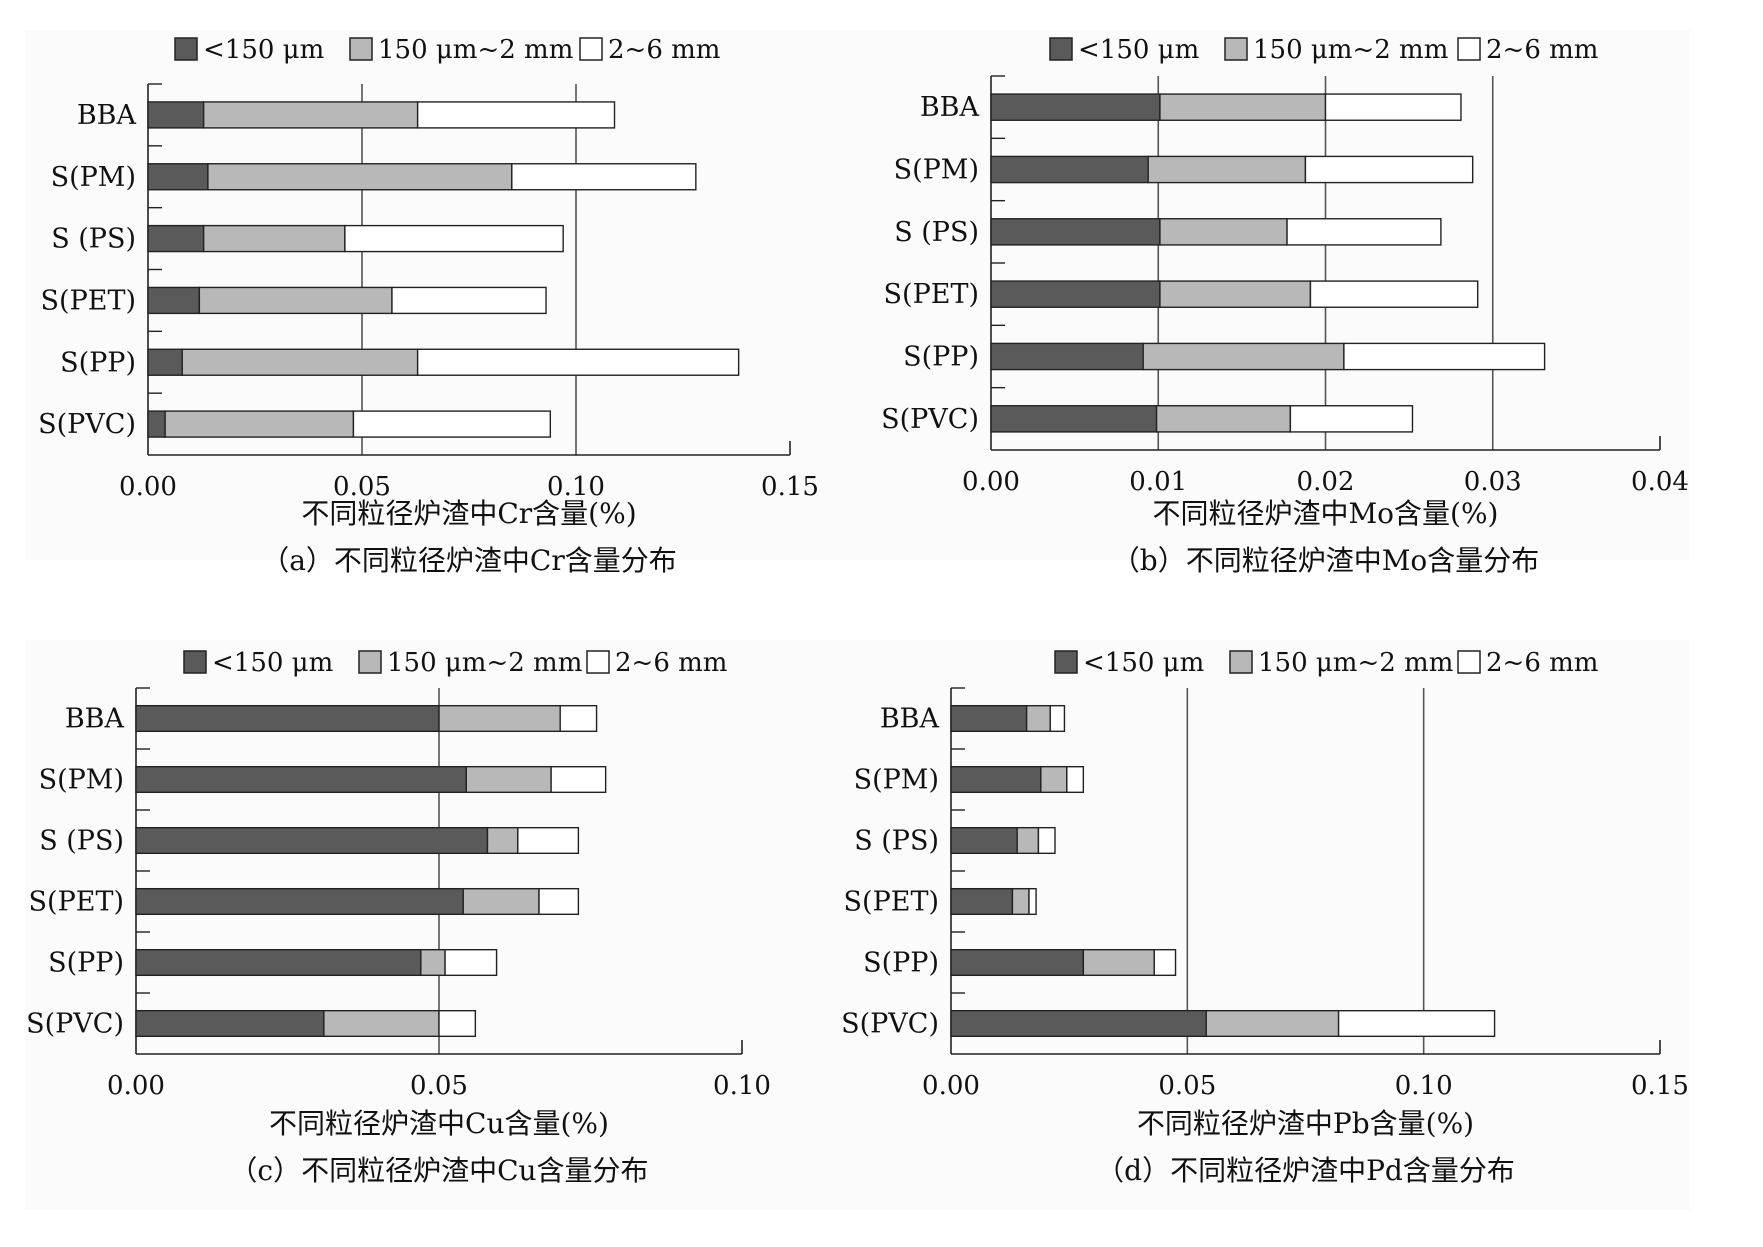 The width and height of the screenshot is (1763, 1247). What do you see at coordinates (1493, 482) in the screenshot?
I see `x-tick-label: 0.03` at bounding box center [1493, 482].